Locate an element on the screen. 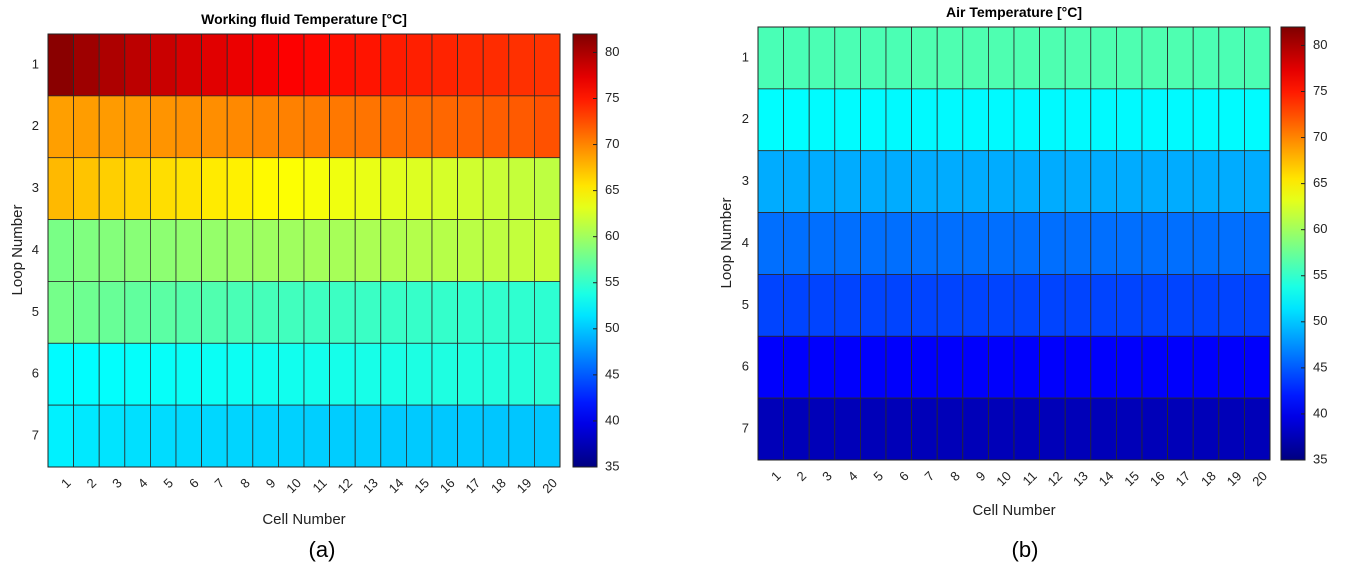 This screenshot has width=1347, height=571. x-tick-label: 18 is located at coordinates (1208, 478).